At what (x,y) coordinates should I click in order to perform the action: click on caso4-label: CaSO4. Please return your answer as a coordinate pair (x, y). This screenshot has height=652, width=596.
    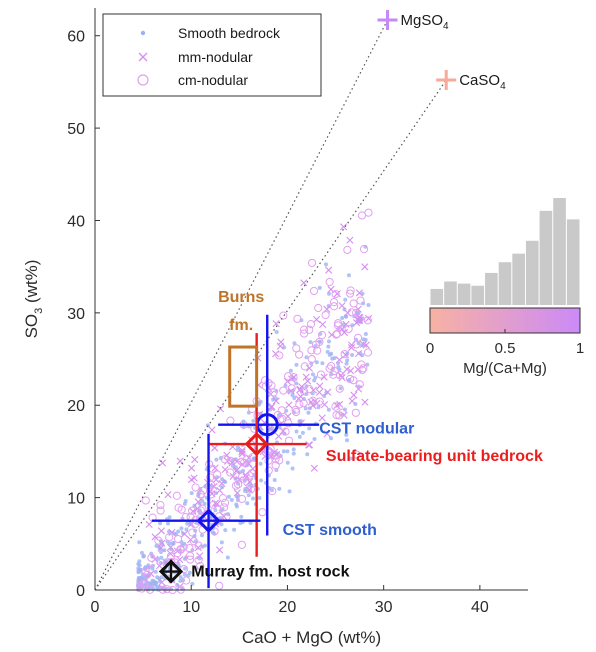
    Looking at the image, I should click on (482, 82).